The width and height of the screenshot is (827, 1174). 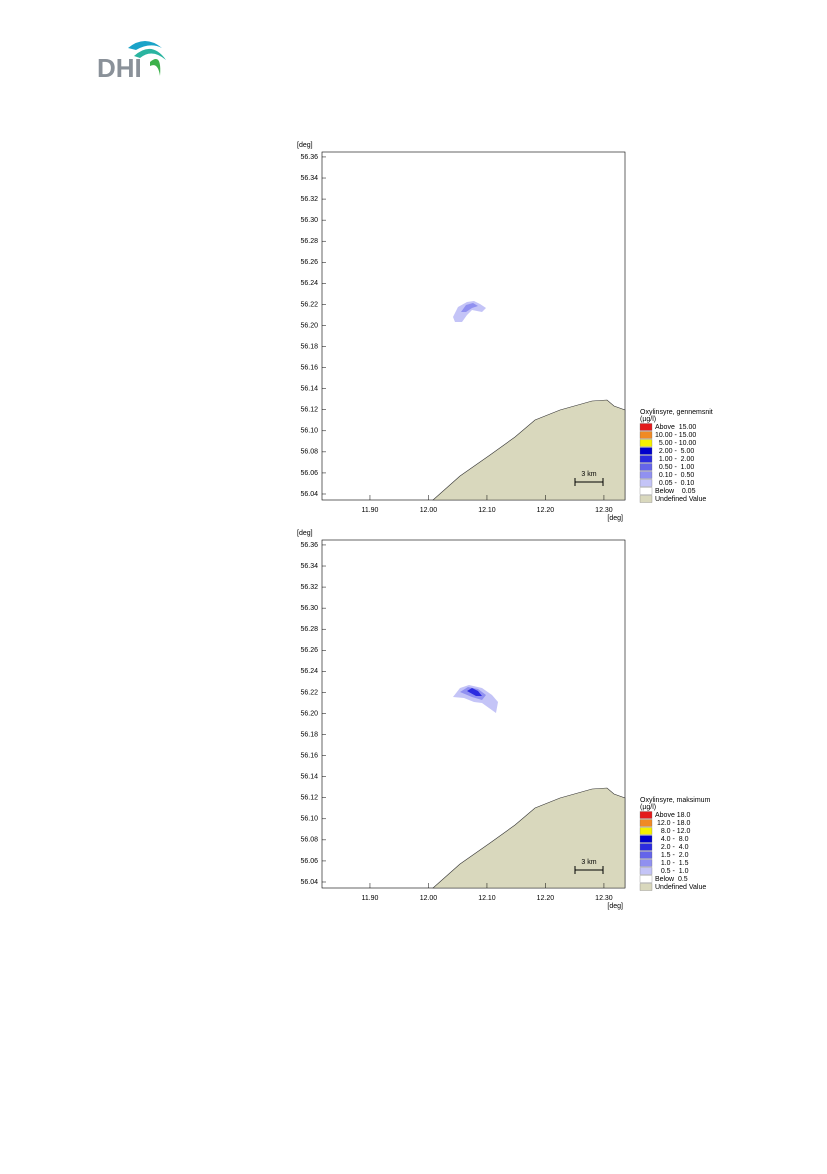 What do you see at coordinates (674, 475) in the screenshot?
I see `legend-label: 0.10 - 0.50` at bounding box center [674, 475].